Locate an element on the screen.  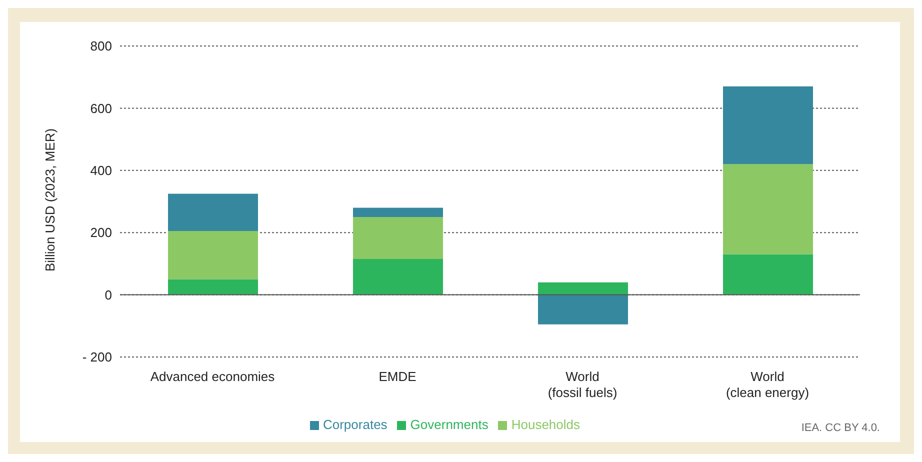
y-tick-label: 0 is located at coordinates (108, 294).